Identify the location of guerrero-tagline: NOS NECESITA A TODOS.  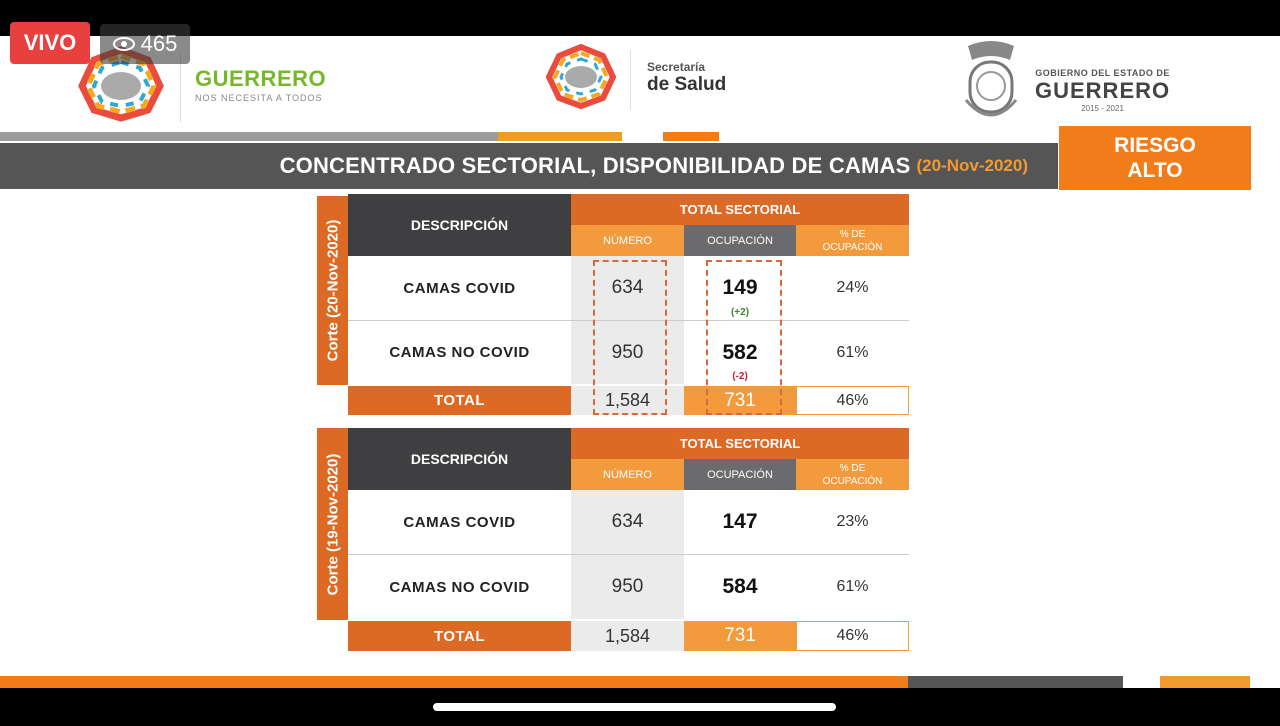
(259, 98).